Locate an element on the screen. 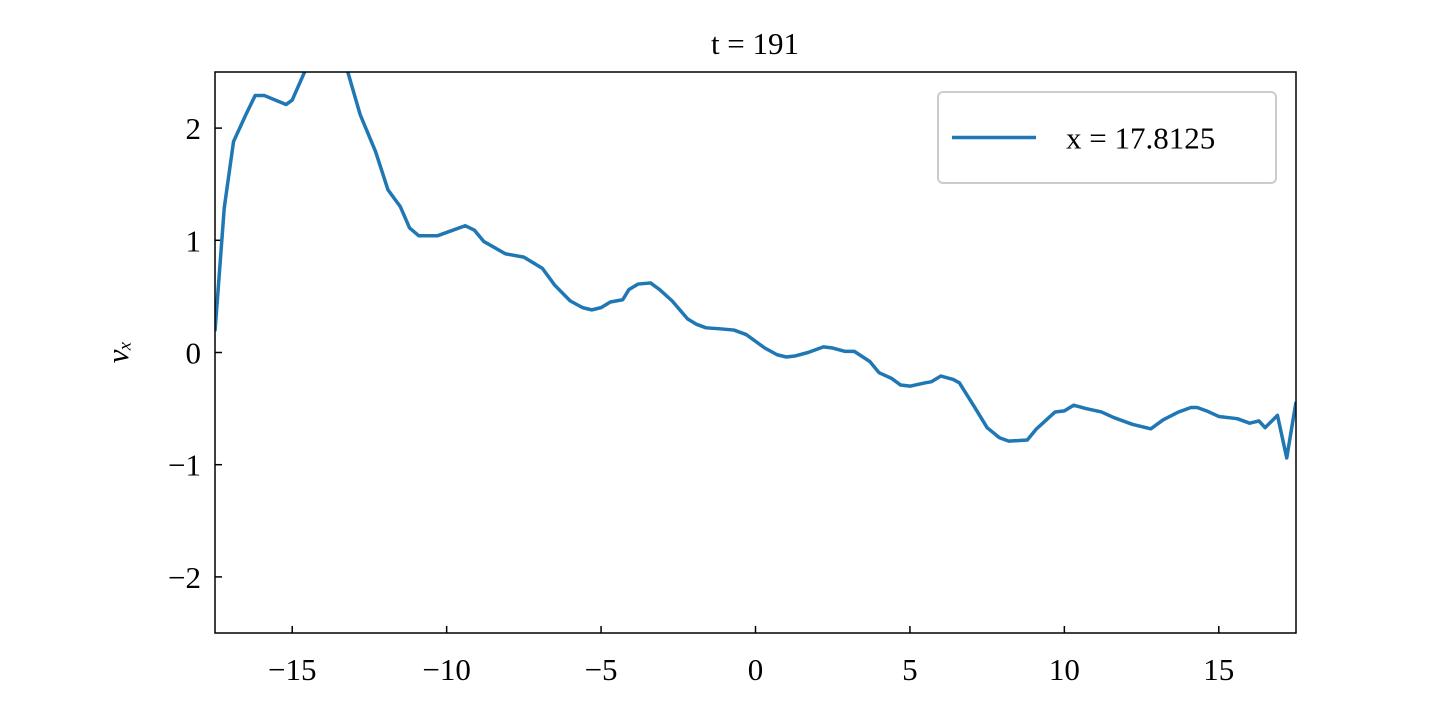 This screenshot has width=1440, height=720. x-tick-label: 0 is located at coordinates (756, 669).